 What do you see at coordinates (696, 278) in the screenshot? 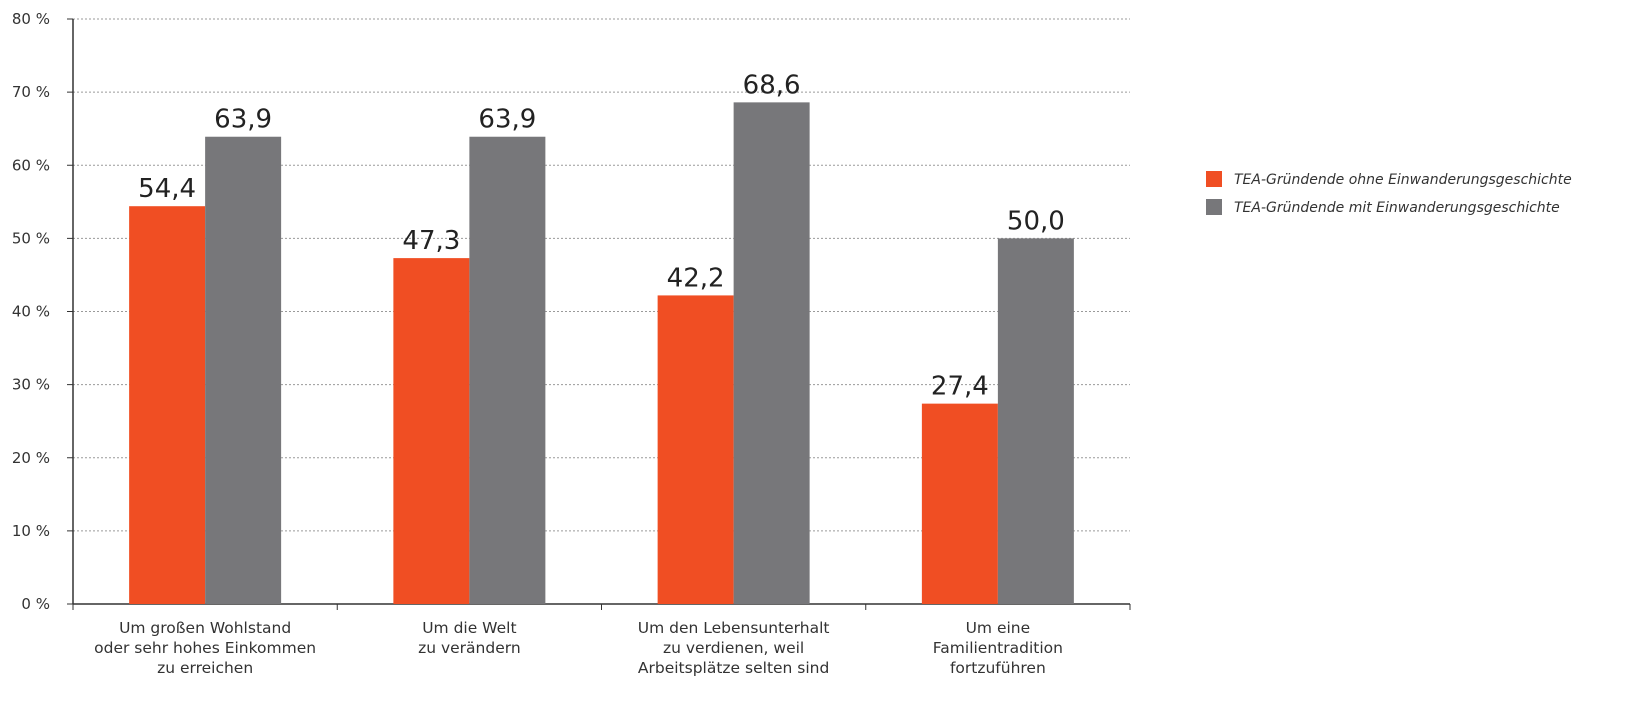
I see `data-label: 42,2` at bounding box center [696, 278].